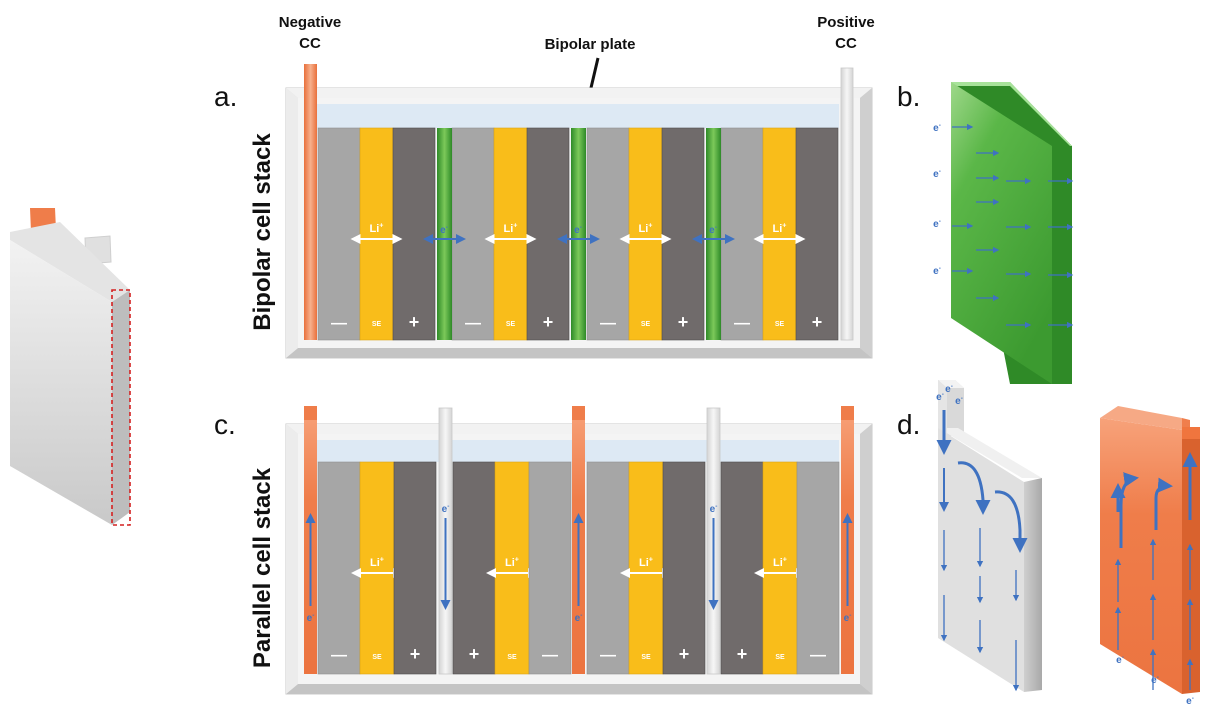  Describe the element at coordinates (1141, 556) in the screenshot. I see `negative-collector-face` at that location.